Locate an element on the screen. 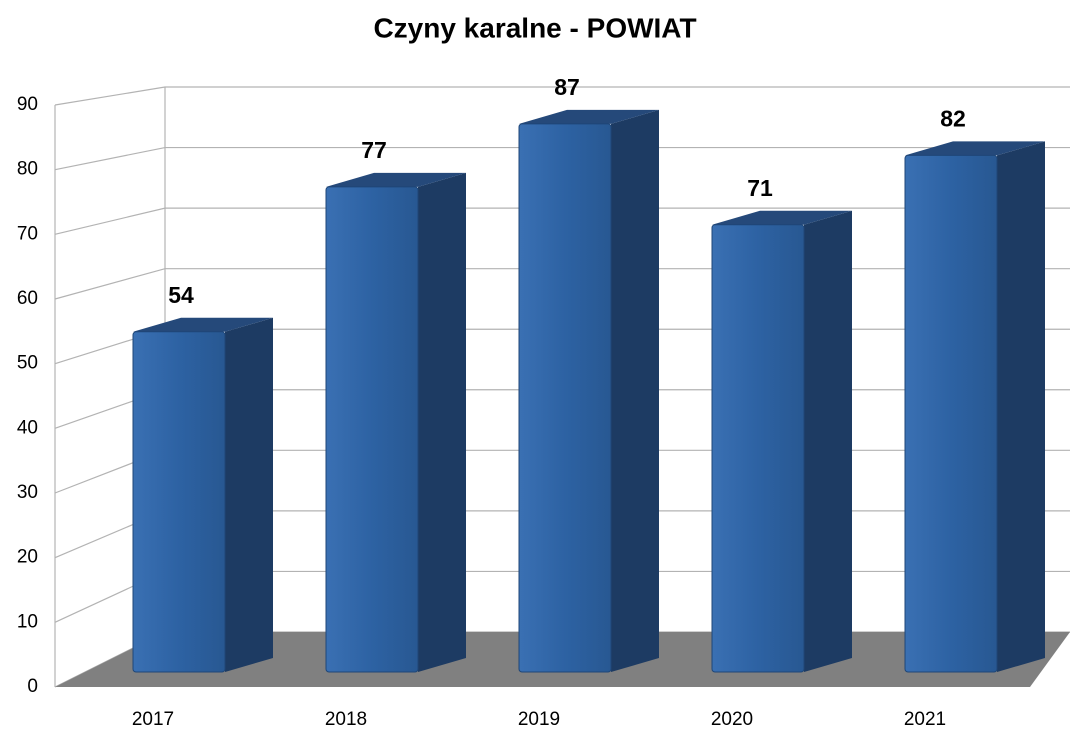 The image size is (1070, 729). x-tick-label: 2017 is located at coordinates (153, 719).